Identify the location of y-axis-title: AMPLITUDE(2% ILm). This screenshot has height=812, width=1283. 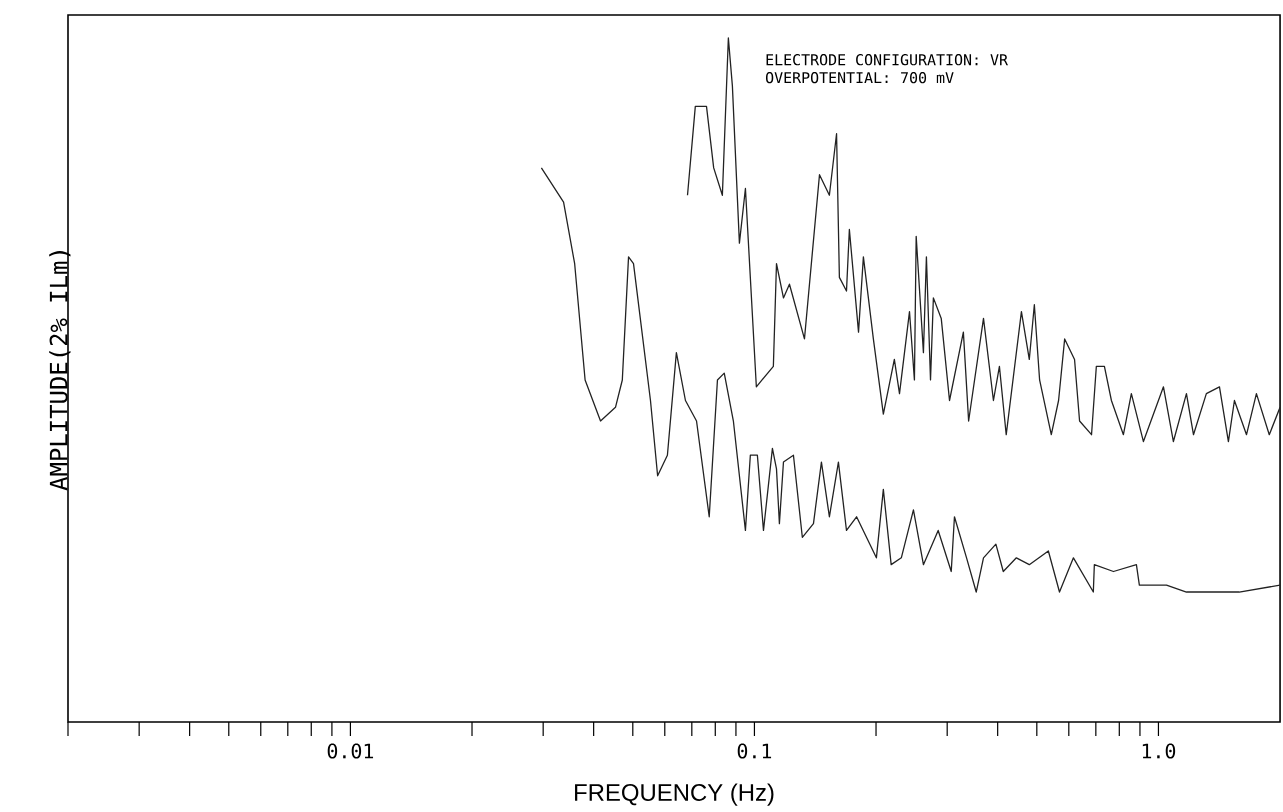
(60, 371).